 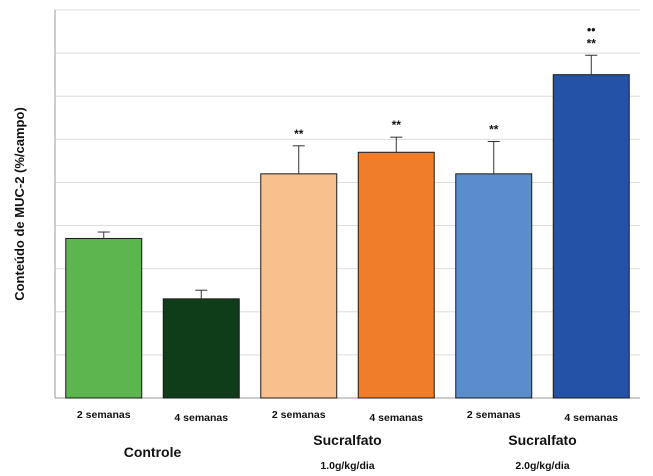 I want to click on significance-label-extra: ••, so click(x=591, y=29).